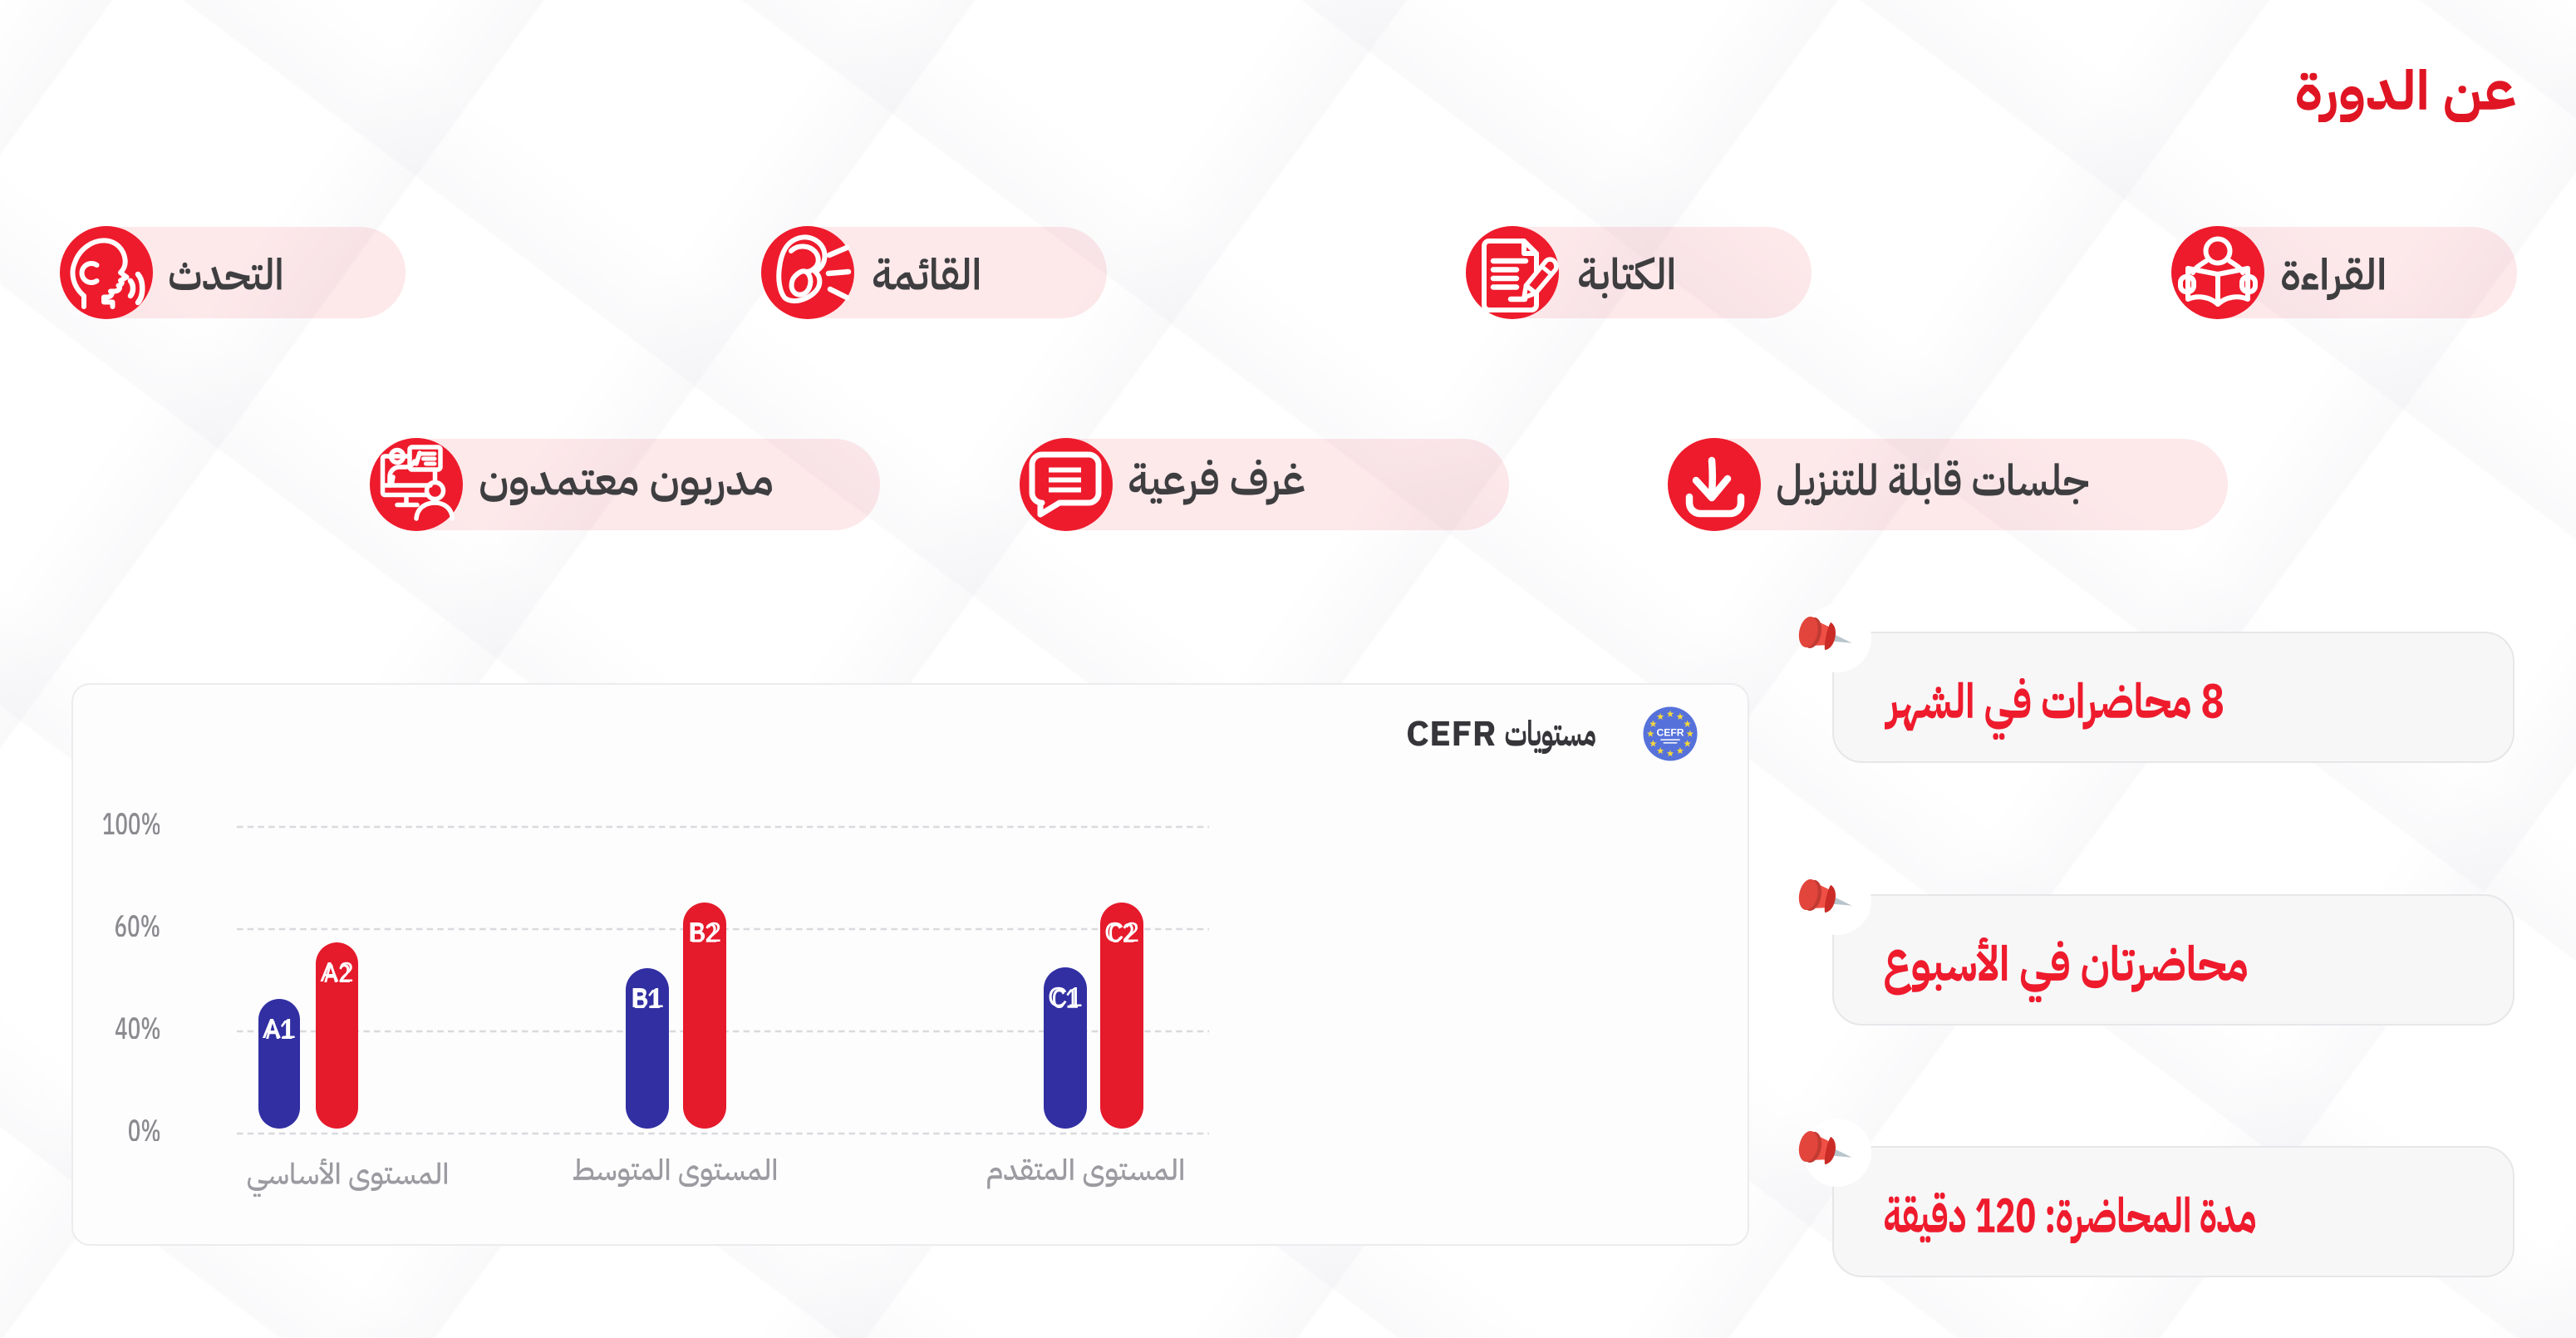 The image size is (2576, 1338). Describe the element at coordinates (1670, 732) in the screenshot. I see `svg-text: CEFR` at that location.